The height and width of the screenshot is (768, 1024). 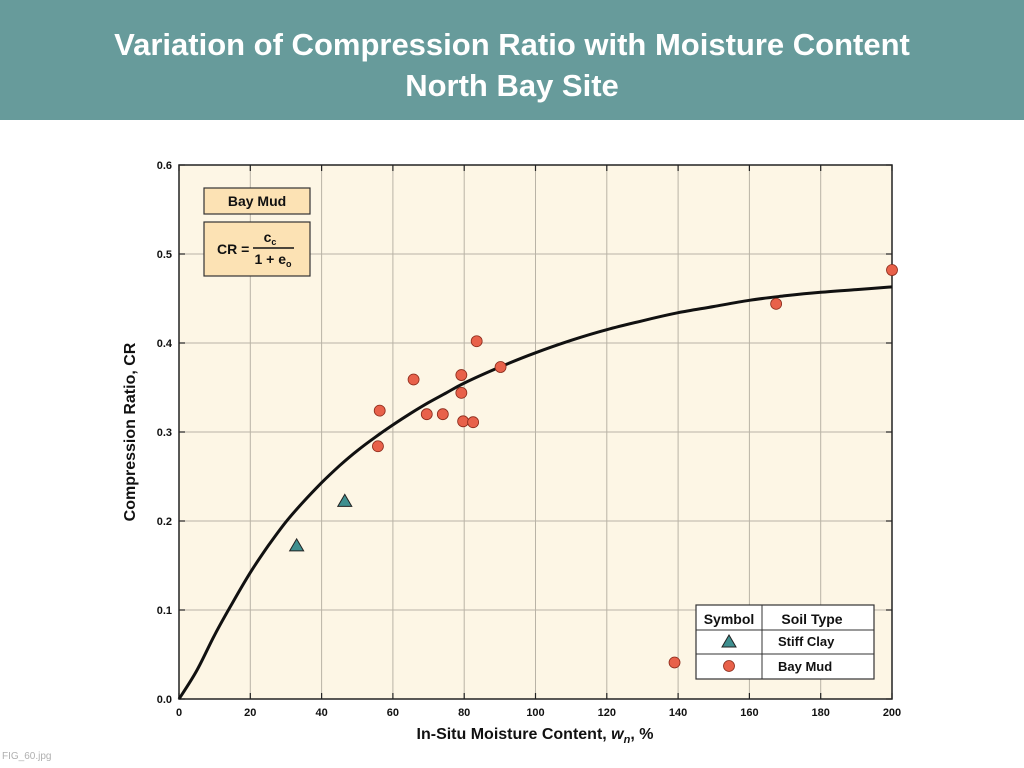 I want to click on legend-circle-icon, so click(x=729, y=666).